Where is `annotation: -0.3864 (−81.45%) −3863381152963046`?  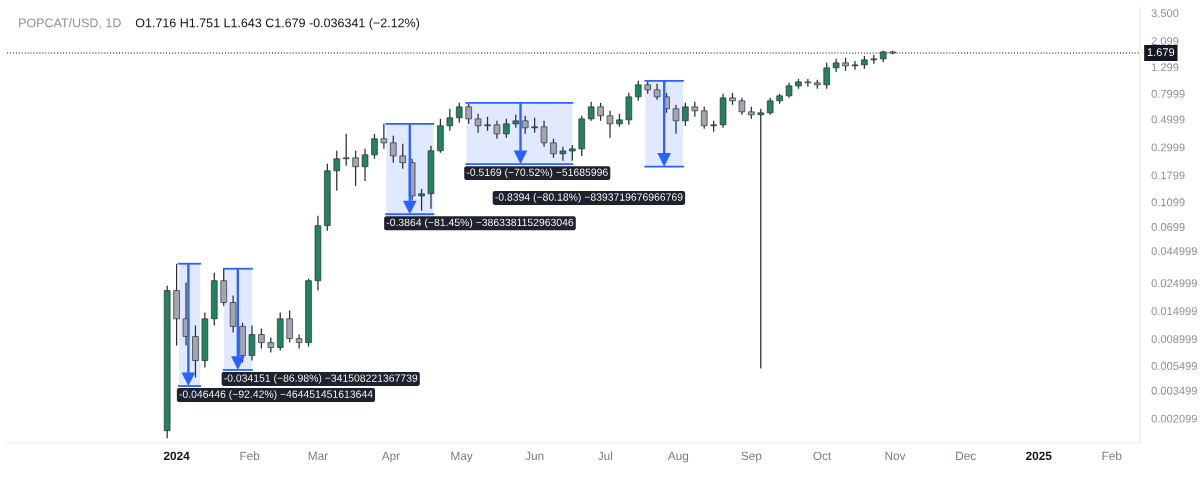 annotation: -0.3864 (−81.45%) −3863381152963046 is located at coordinates (480, 223).